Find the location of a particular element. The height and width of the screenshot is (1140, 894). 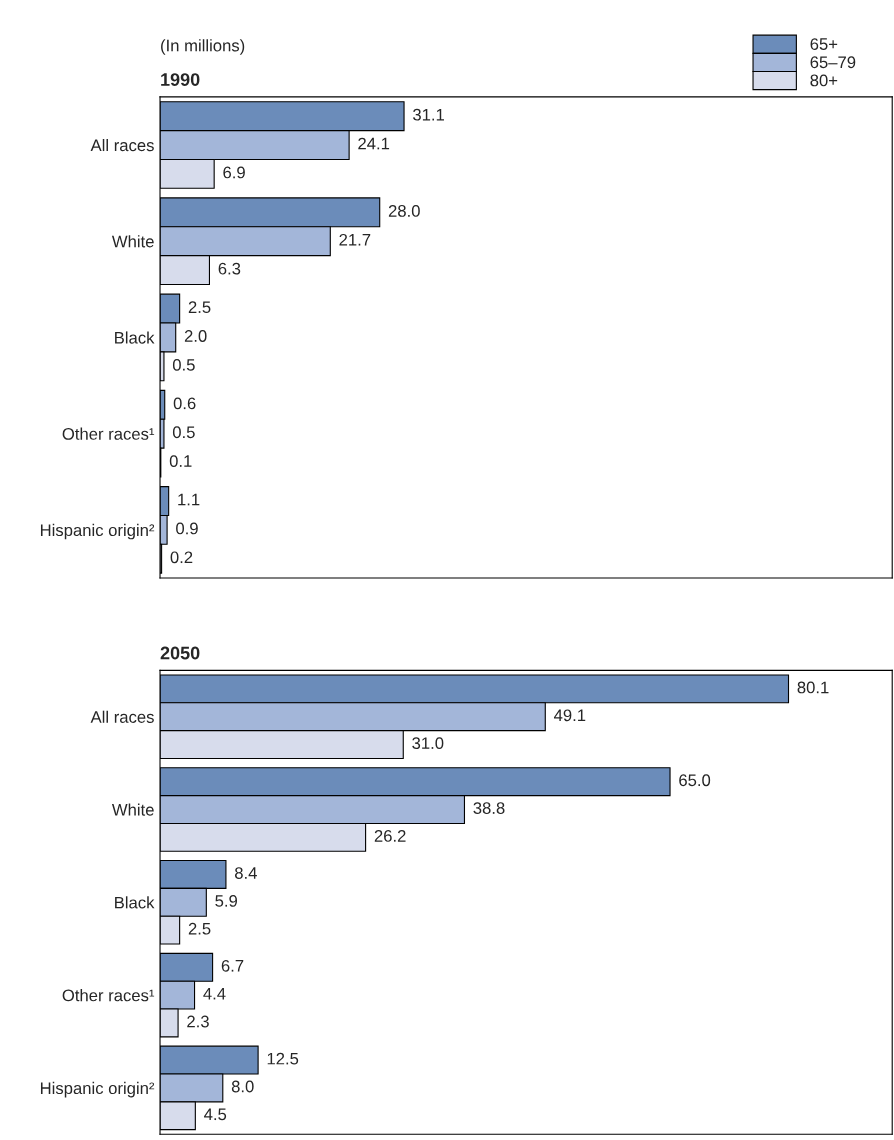

data-label: 21.7 is located at coordinates (355, 239).